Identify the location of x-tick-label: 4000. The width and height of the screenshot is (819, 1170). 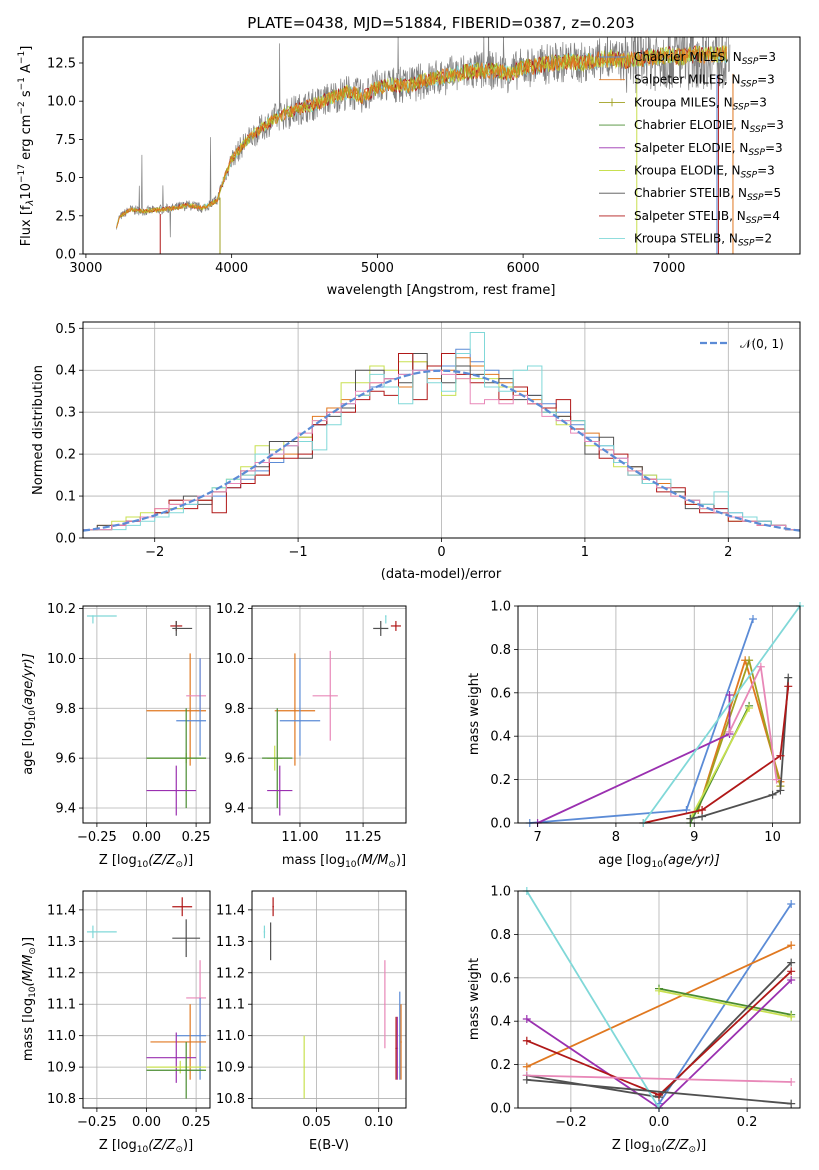
(231, 268).